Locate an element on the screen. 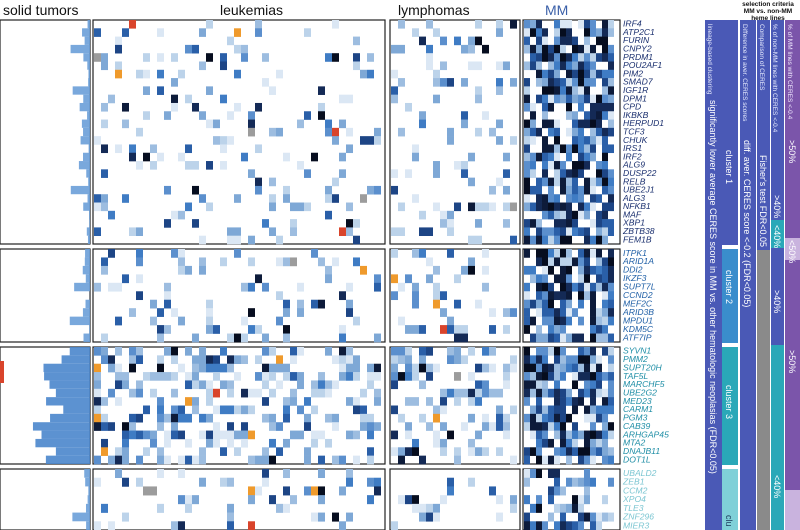 The height and width of the screenshot is (530, 800). gene-label: ZBTB38 is located at coordinates (638, 231).